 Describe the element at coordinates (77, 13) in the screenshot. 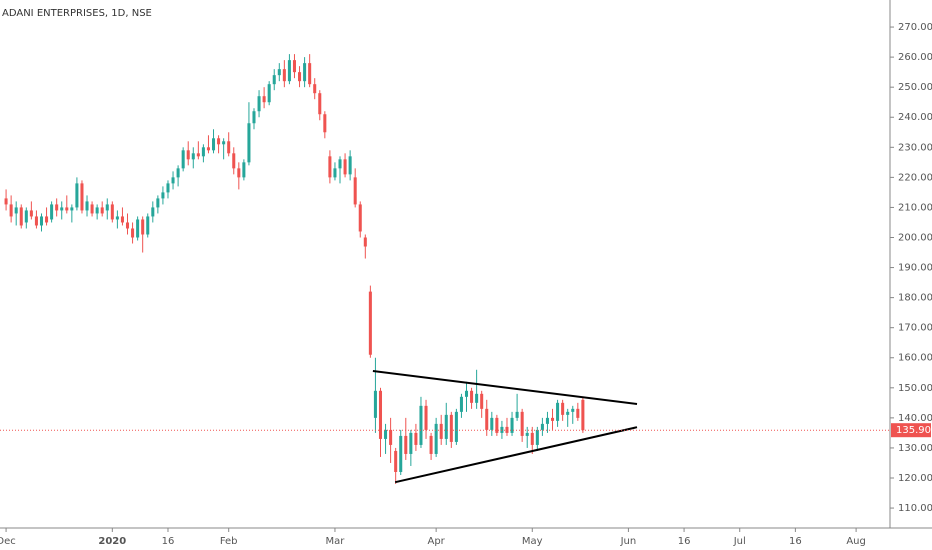

I see `chart-title: ADANI ENTERPRISES, 1D, NSE` at that location.